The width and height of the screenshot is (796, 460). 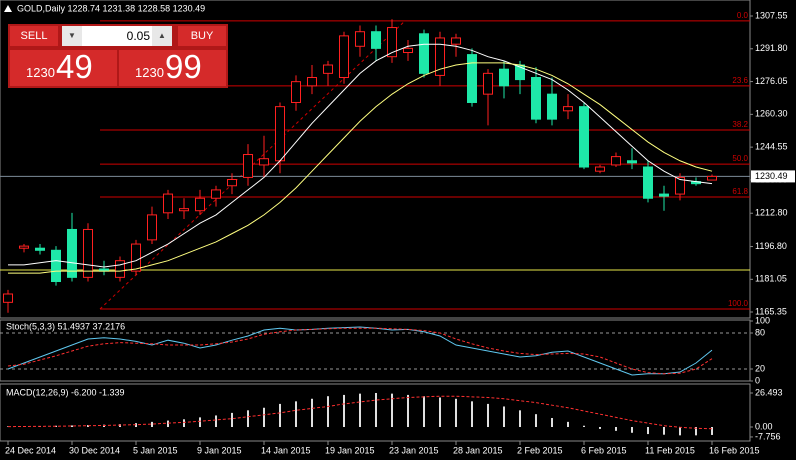 What do you see at coordinates (740, 124) in the screenshot?
I see `fib-label: 38.2` at bounding box center [740, 124].